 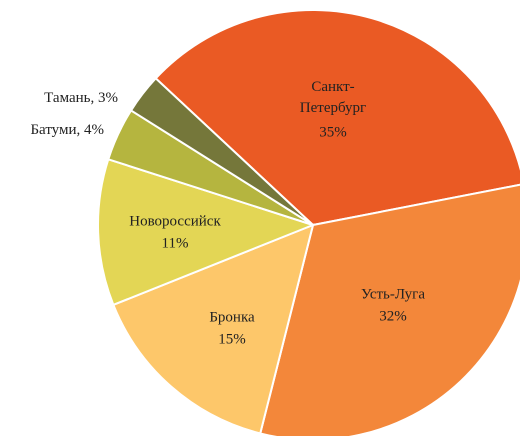 I want to click on value-label: , 3%, so click(x=105, y=98).